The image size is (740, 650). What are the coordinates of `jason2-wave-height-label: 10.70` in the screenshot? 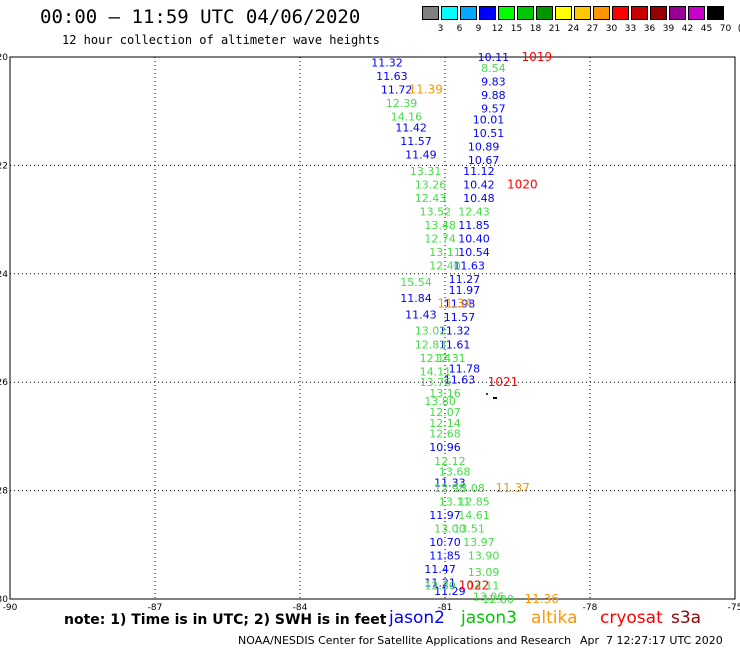 It's located at (445, 542).